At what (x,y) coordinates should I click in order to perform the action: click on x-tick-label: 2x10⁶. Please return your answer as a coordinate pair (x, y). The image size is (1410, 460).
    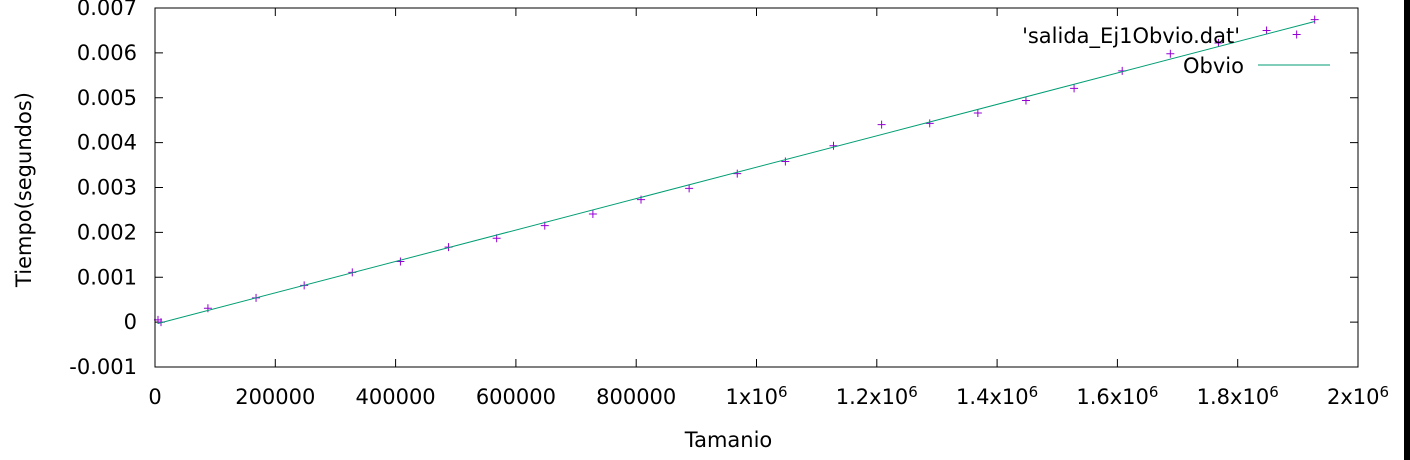
    Looking at the image, I should click on (1358, 396).